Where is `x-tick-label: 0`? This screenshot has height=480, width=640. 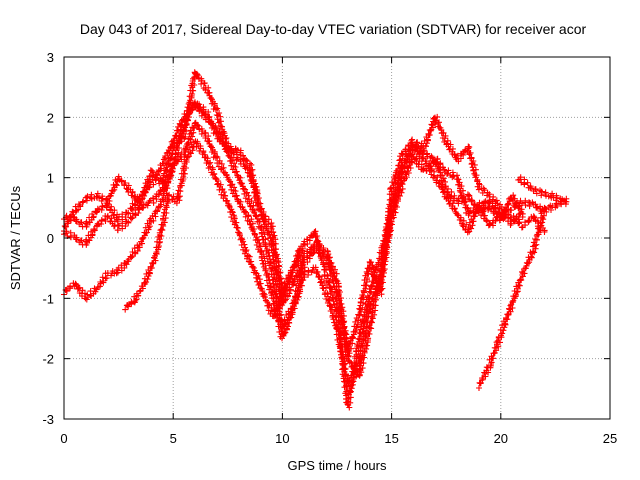 x-tick-label: 0 is located at coordinates (63, 438).